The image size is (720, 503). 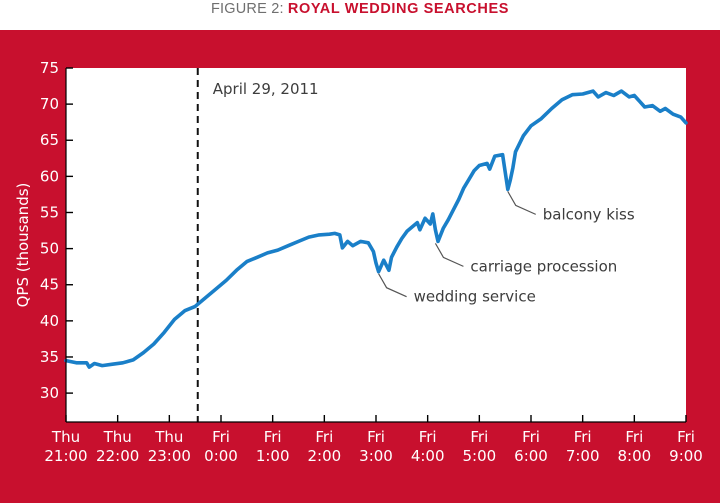 I want to click on y-tick-label: 40, so click(x=49, y=321).